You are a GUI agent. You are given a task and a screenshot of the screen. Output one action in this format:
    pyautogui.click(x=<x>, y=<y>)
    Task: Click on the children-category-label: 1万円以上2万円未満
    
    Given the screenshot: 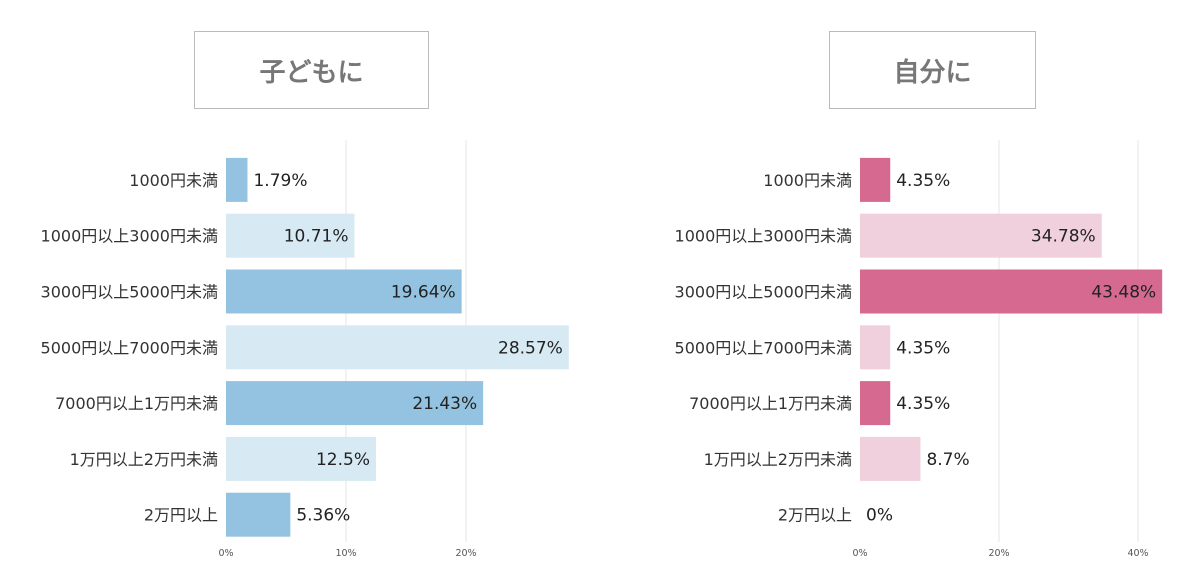 What is the action you would take?
    pyautogui.click(x=144, y=459)
    